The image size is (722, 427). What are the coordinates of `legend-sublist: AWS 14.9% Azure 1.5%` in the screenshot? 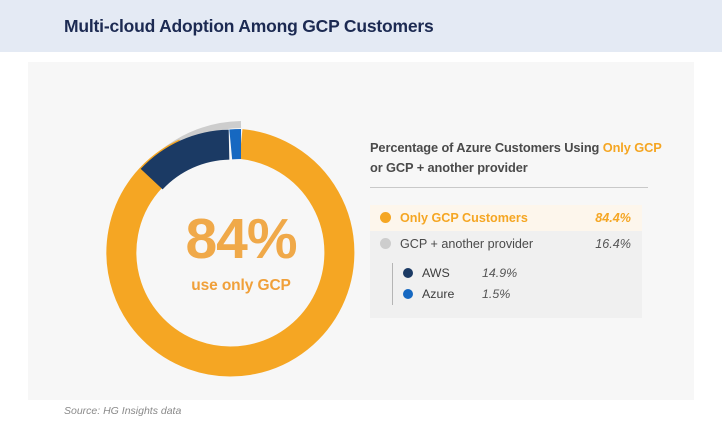 It's located at (477, 283).